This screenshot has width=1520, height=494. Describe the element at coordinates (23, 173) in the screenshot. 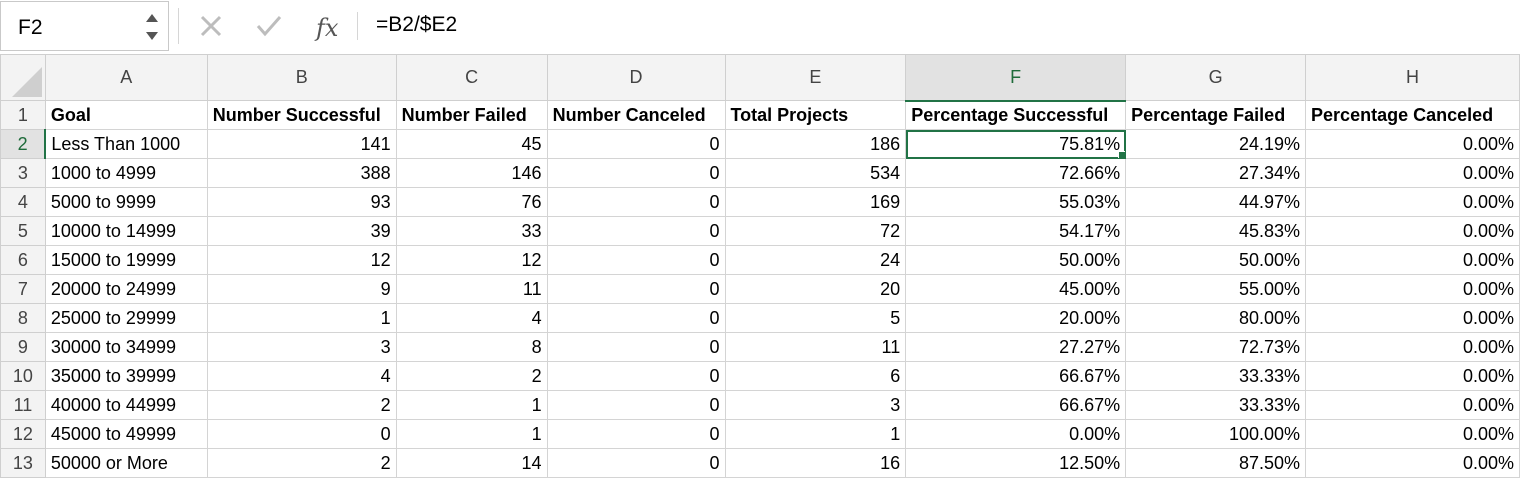

I see `row-header-3: 3` at that location.